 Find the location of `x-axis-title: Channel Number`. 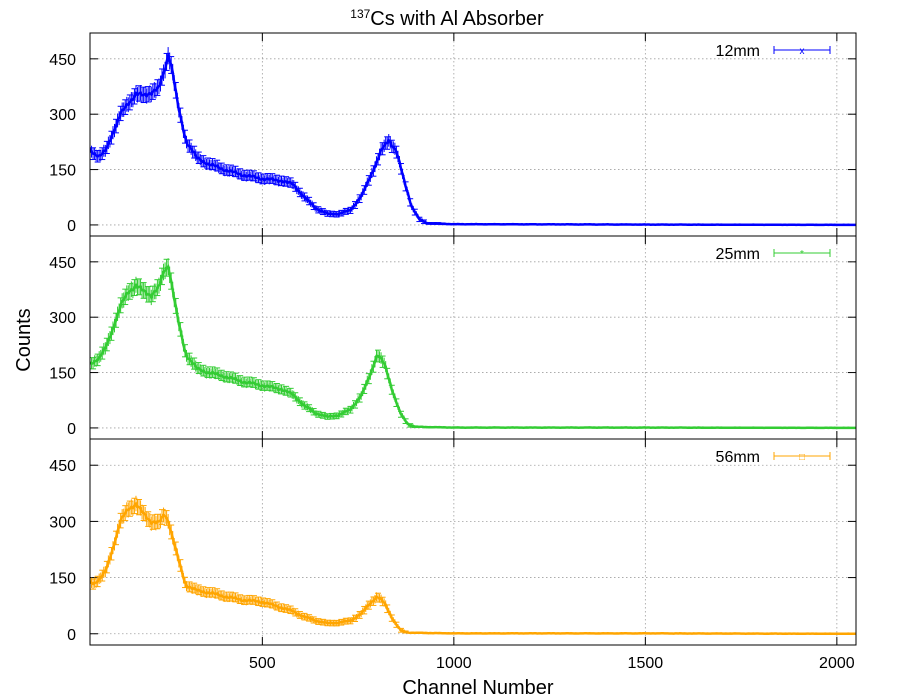

x-axis-title: Channel Number is located at coordinates (478, 688).